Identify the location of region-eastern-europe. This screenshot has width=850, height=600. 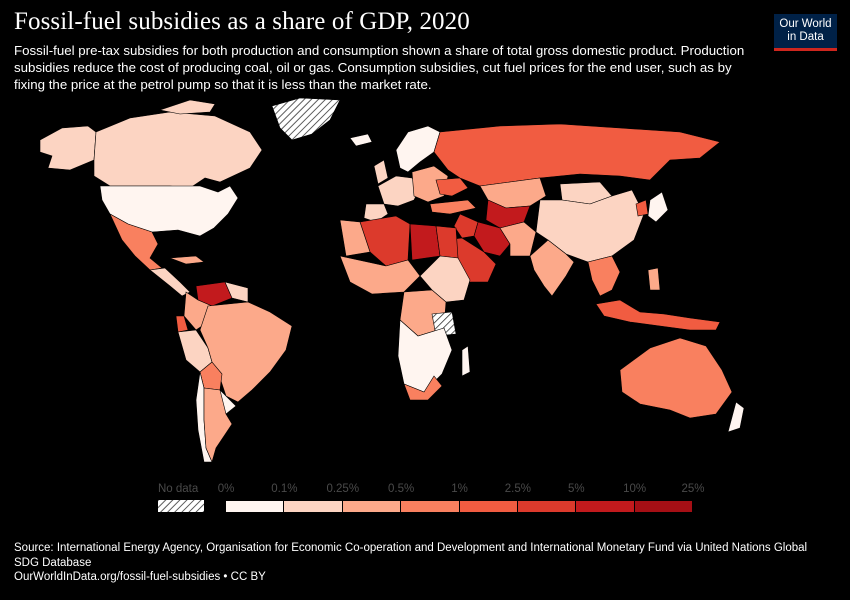
(430, 184).